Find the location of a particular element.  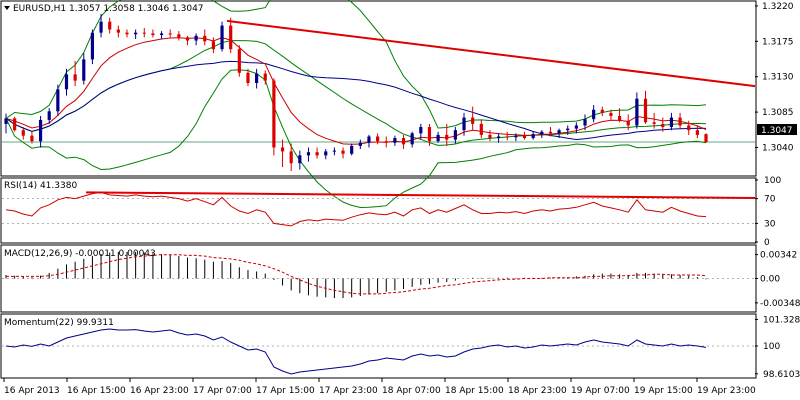

momentum-line is located at coordinates (356, 351).